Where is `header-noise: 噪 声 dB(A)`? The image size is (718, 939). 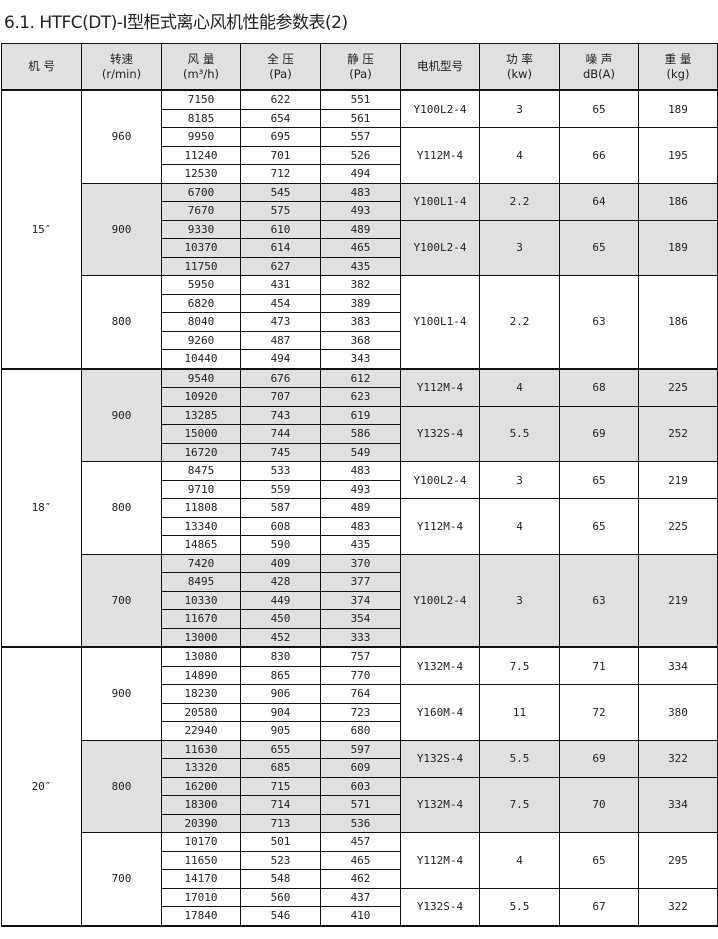
header-noise: 噪 声 dB(A) is located at coordinates (599, 67).